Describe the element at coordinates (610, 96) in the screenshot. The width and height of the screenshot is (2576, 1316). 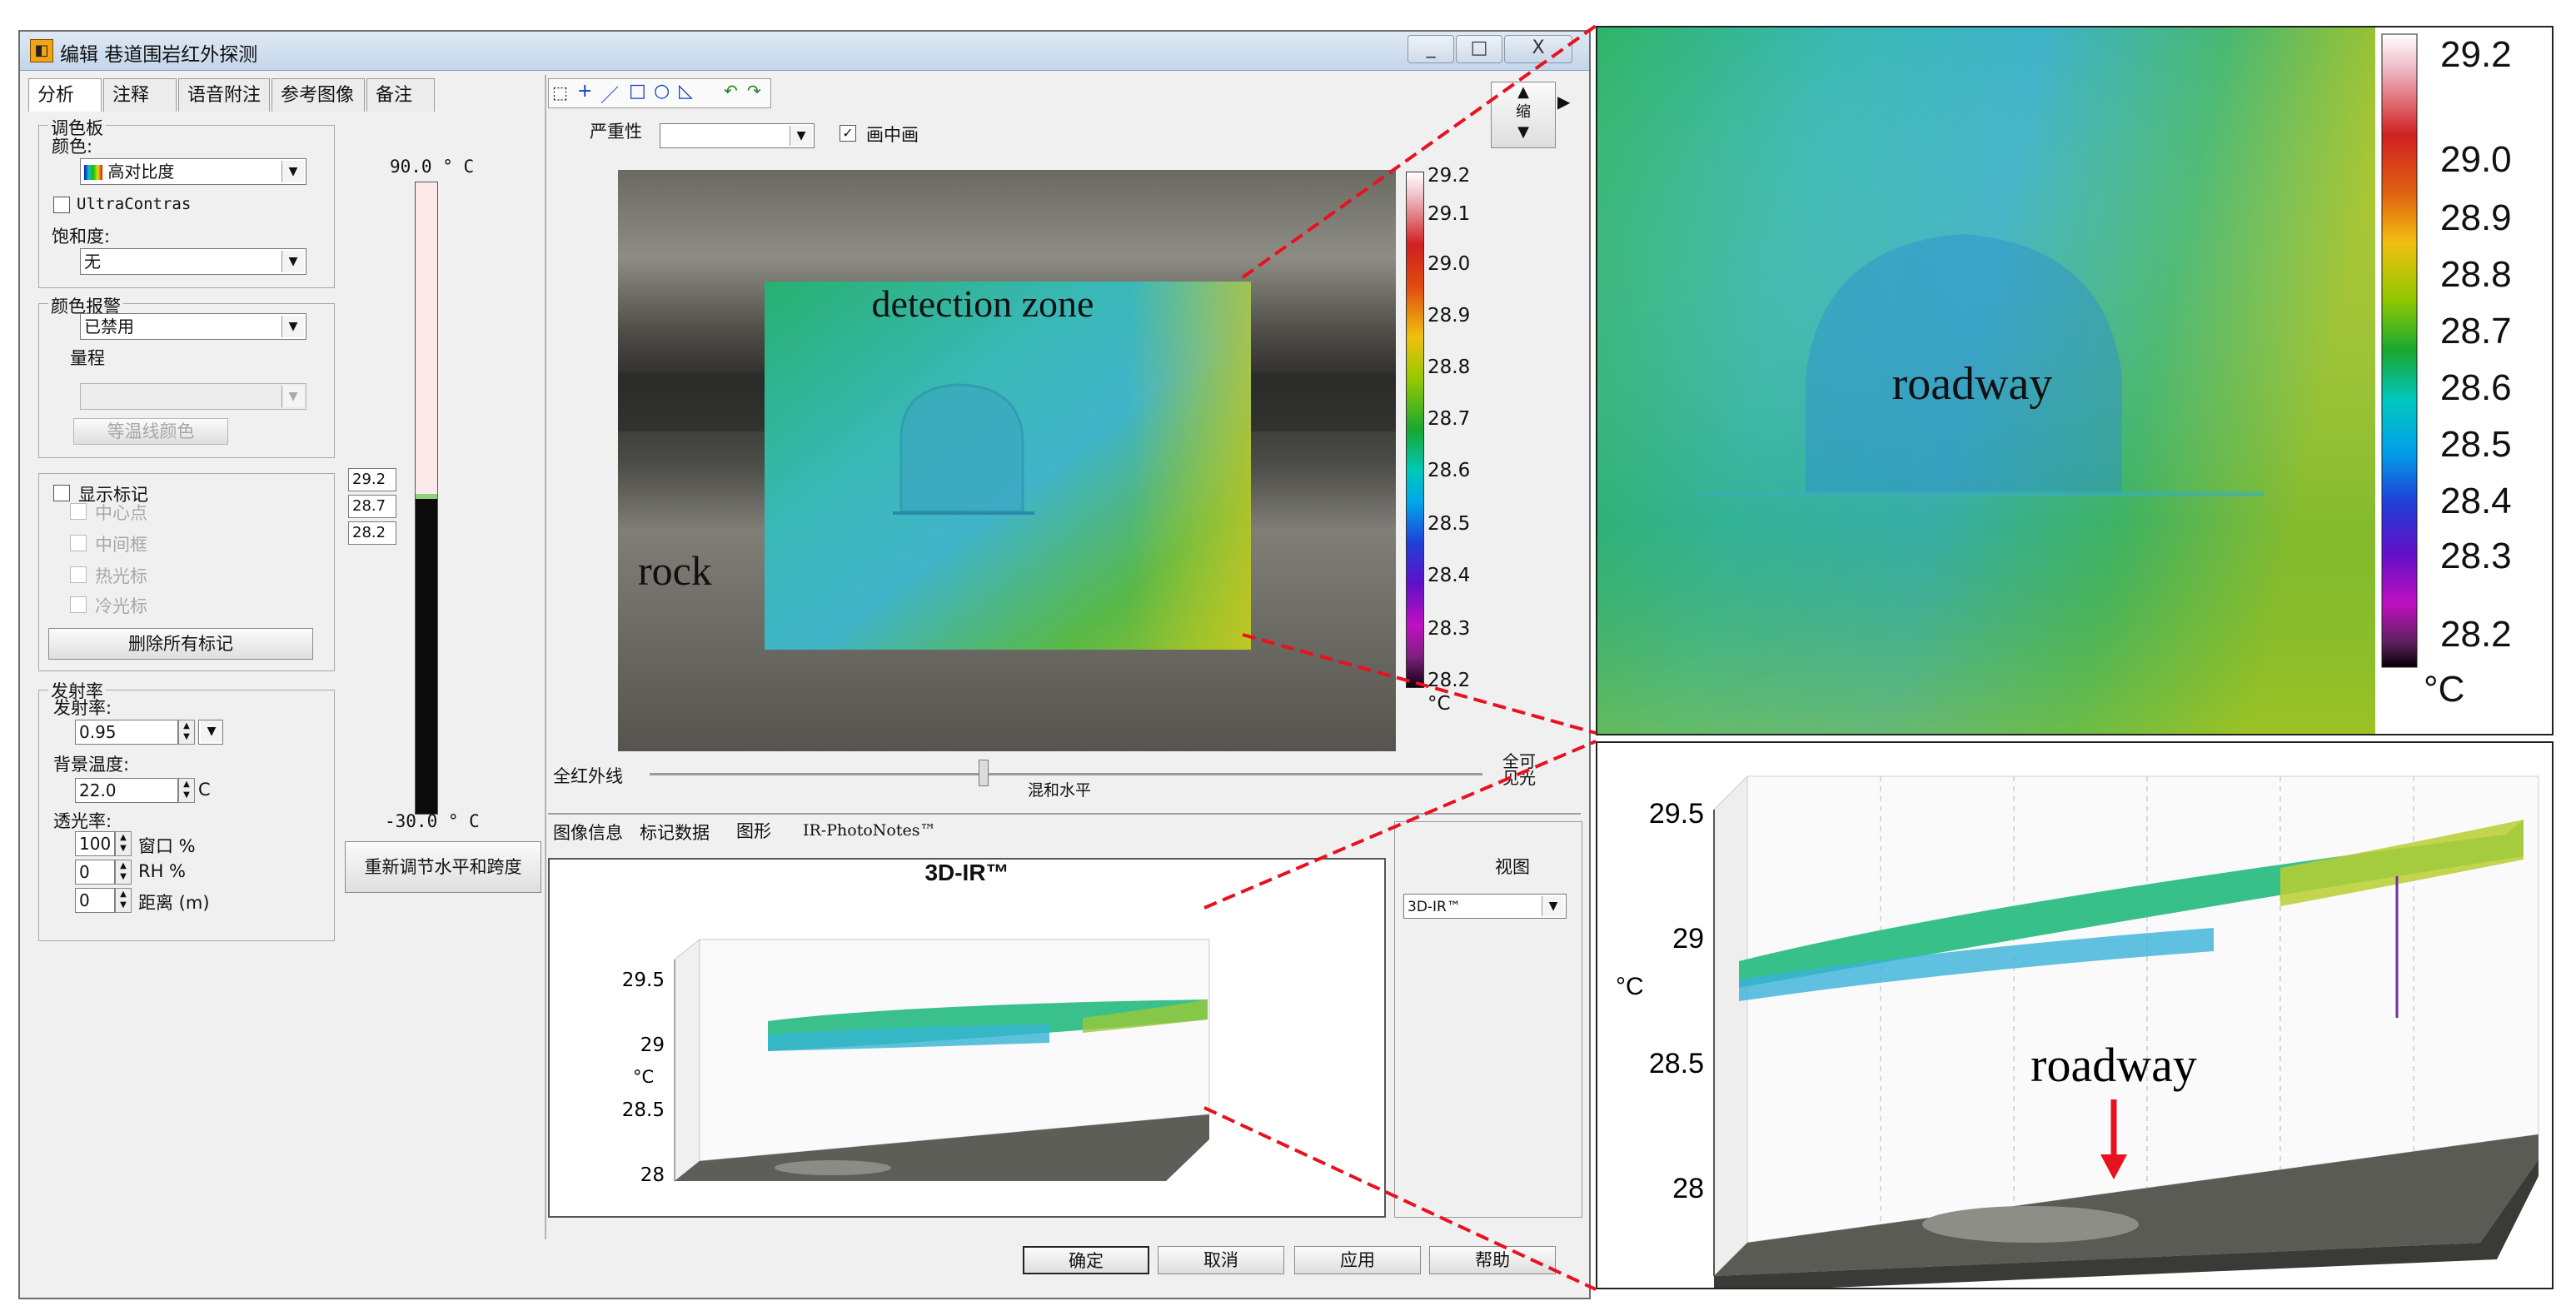
I see `line-tool-icon: ／` at that location.